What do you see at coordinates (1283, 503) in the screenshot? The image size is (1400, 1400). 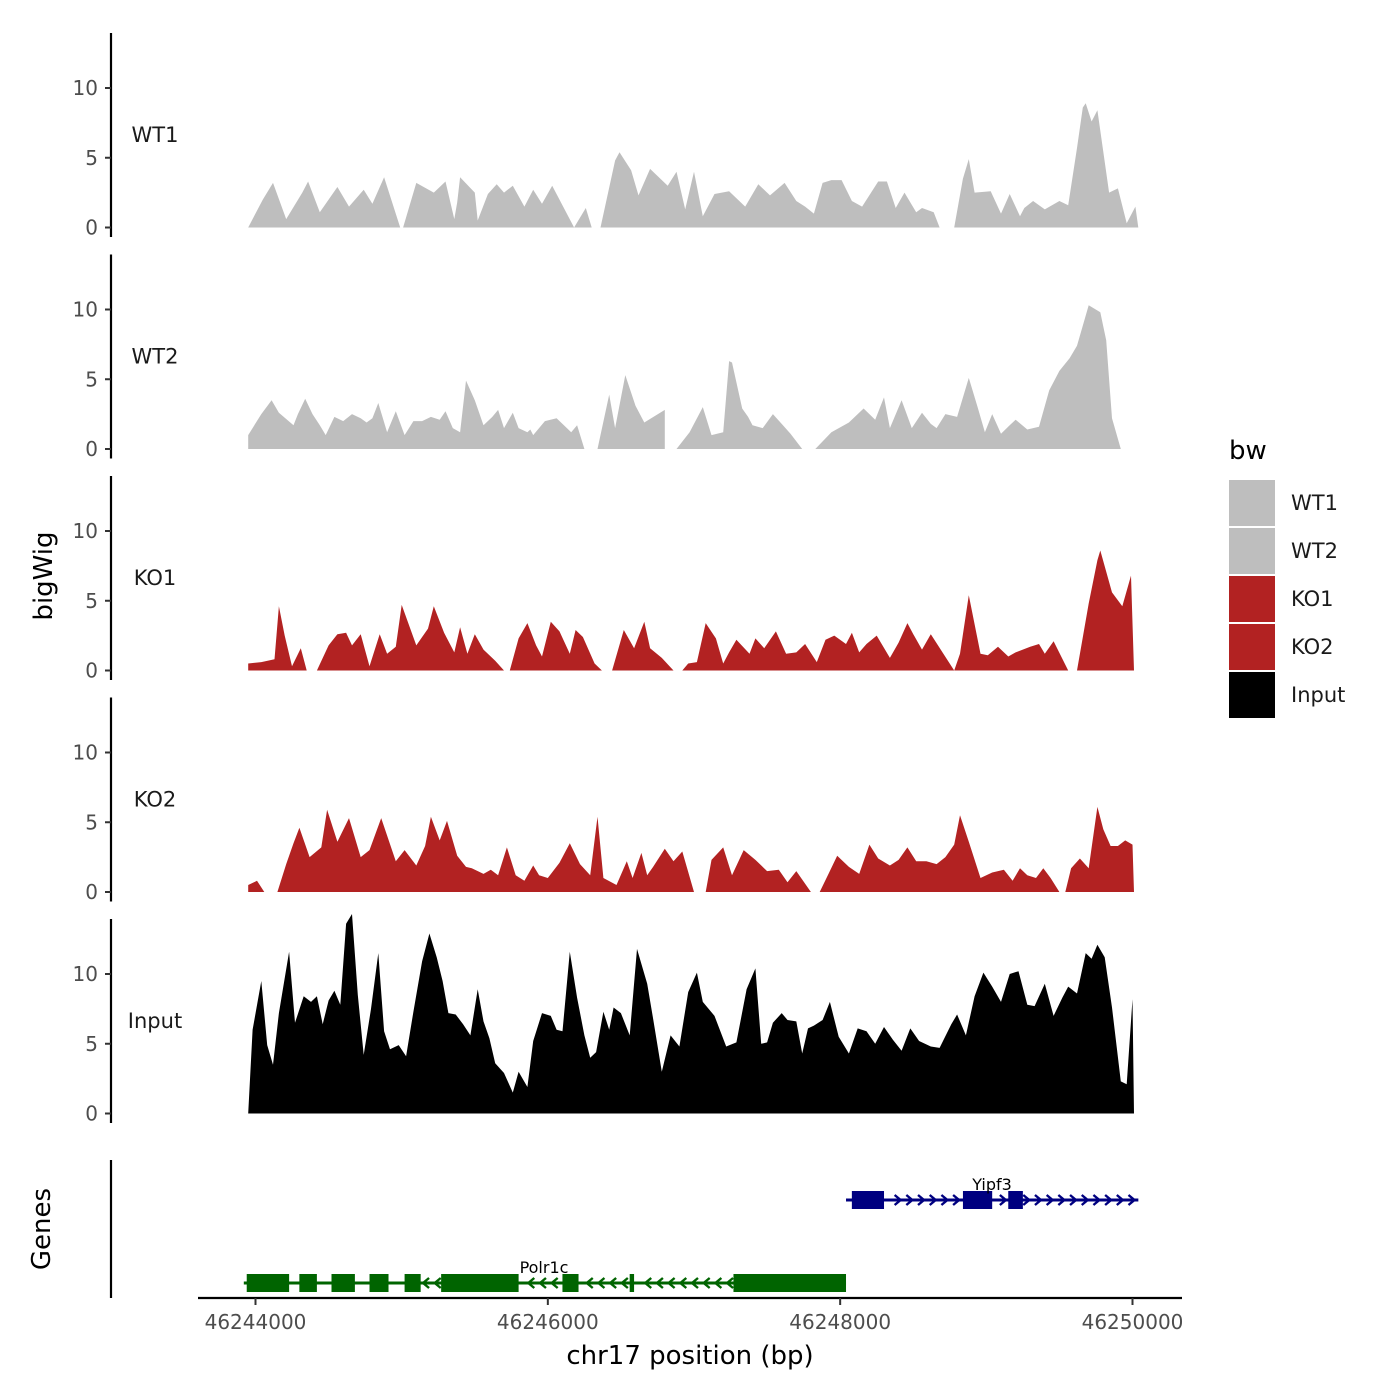 I see `legend-item-wt1: WT1` at bounding box center [1283, 503].